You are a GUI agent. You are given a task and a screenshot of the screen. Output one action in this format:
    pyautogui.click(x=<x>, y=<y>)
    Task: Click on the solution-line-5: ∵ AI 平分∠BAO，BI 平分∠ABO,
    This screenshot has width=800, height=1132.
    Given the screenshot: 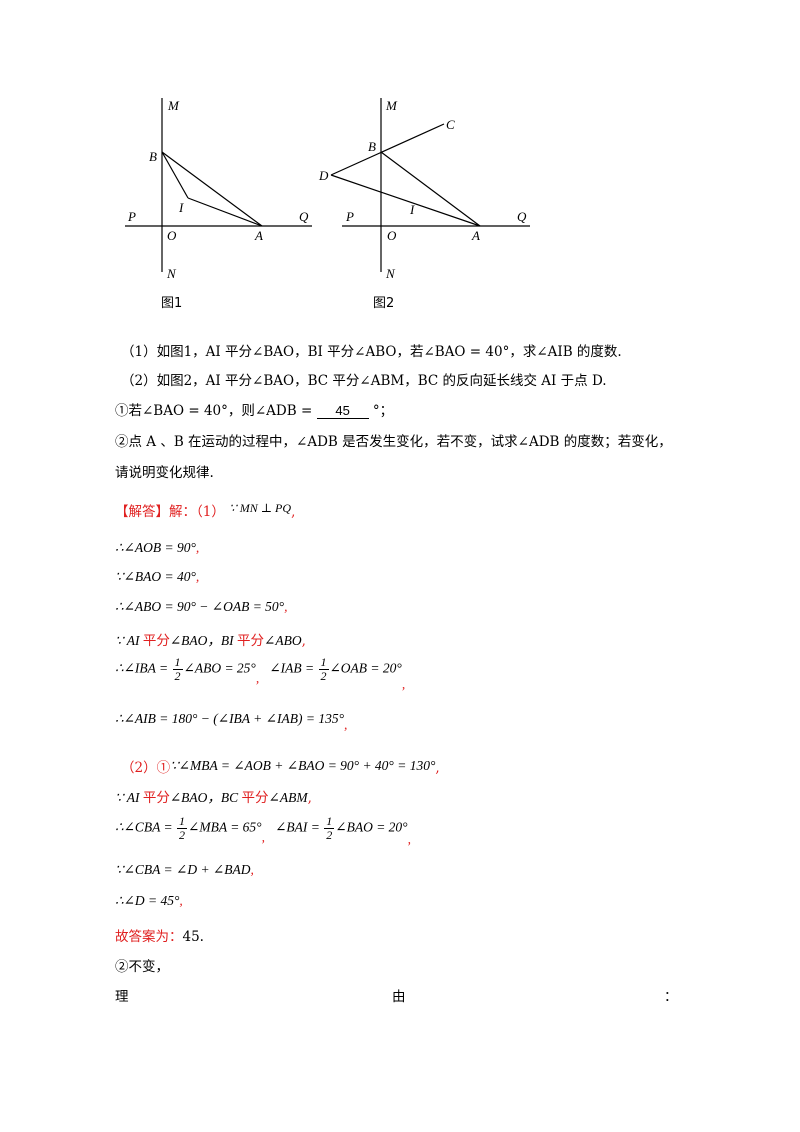 What is the action you would take?
    pyautogui.click(x=210, y=639)
    